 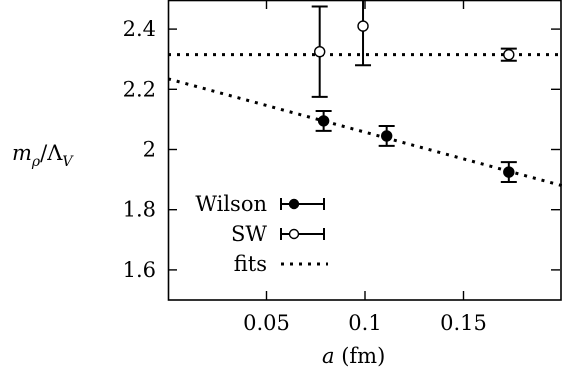 I want to click on y-axis-label: mρ/ΛV, so click(x=43, y=155).